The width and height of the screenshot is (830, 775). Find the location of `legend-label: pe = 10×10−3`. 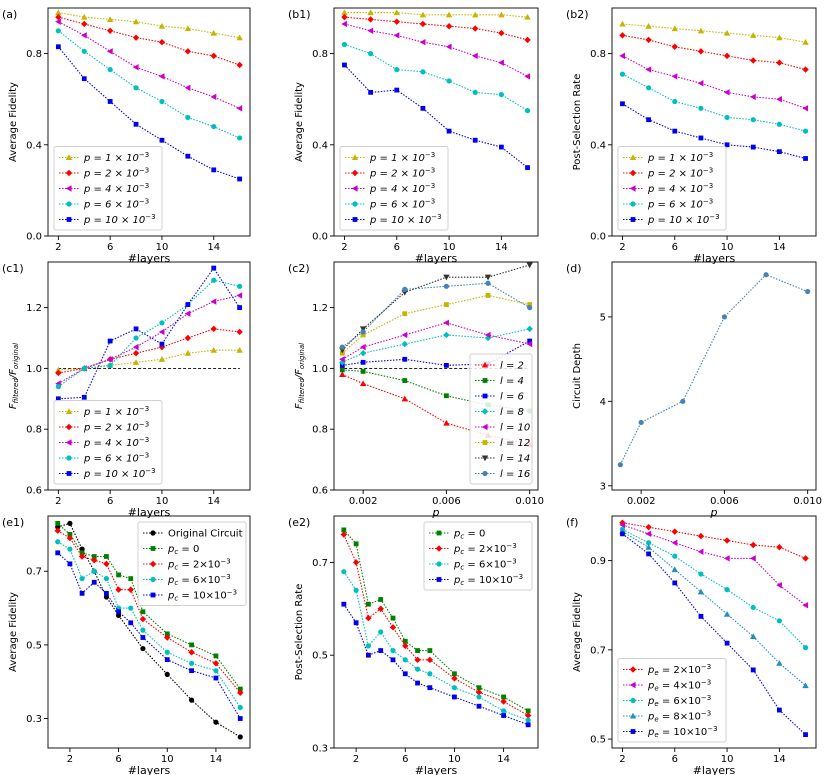

legend-label: pe = 10×10−3 is located at coordinates (682, 732).